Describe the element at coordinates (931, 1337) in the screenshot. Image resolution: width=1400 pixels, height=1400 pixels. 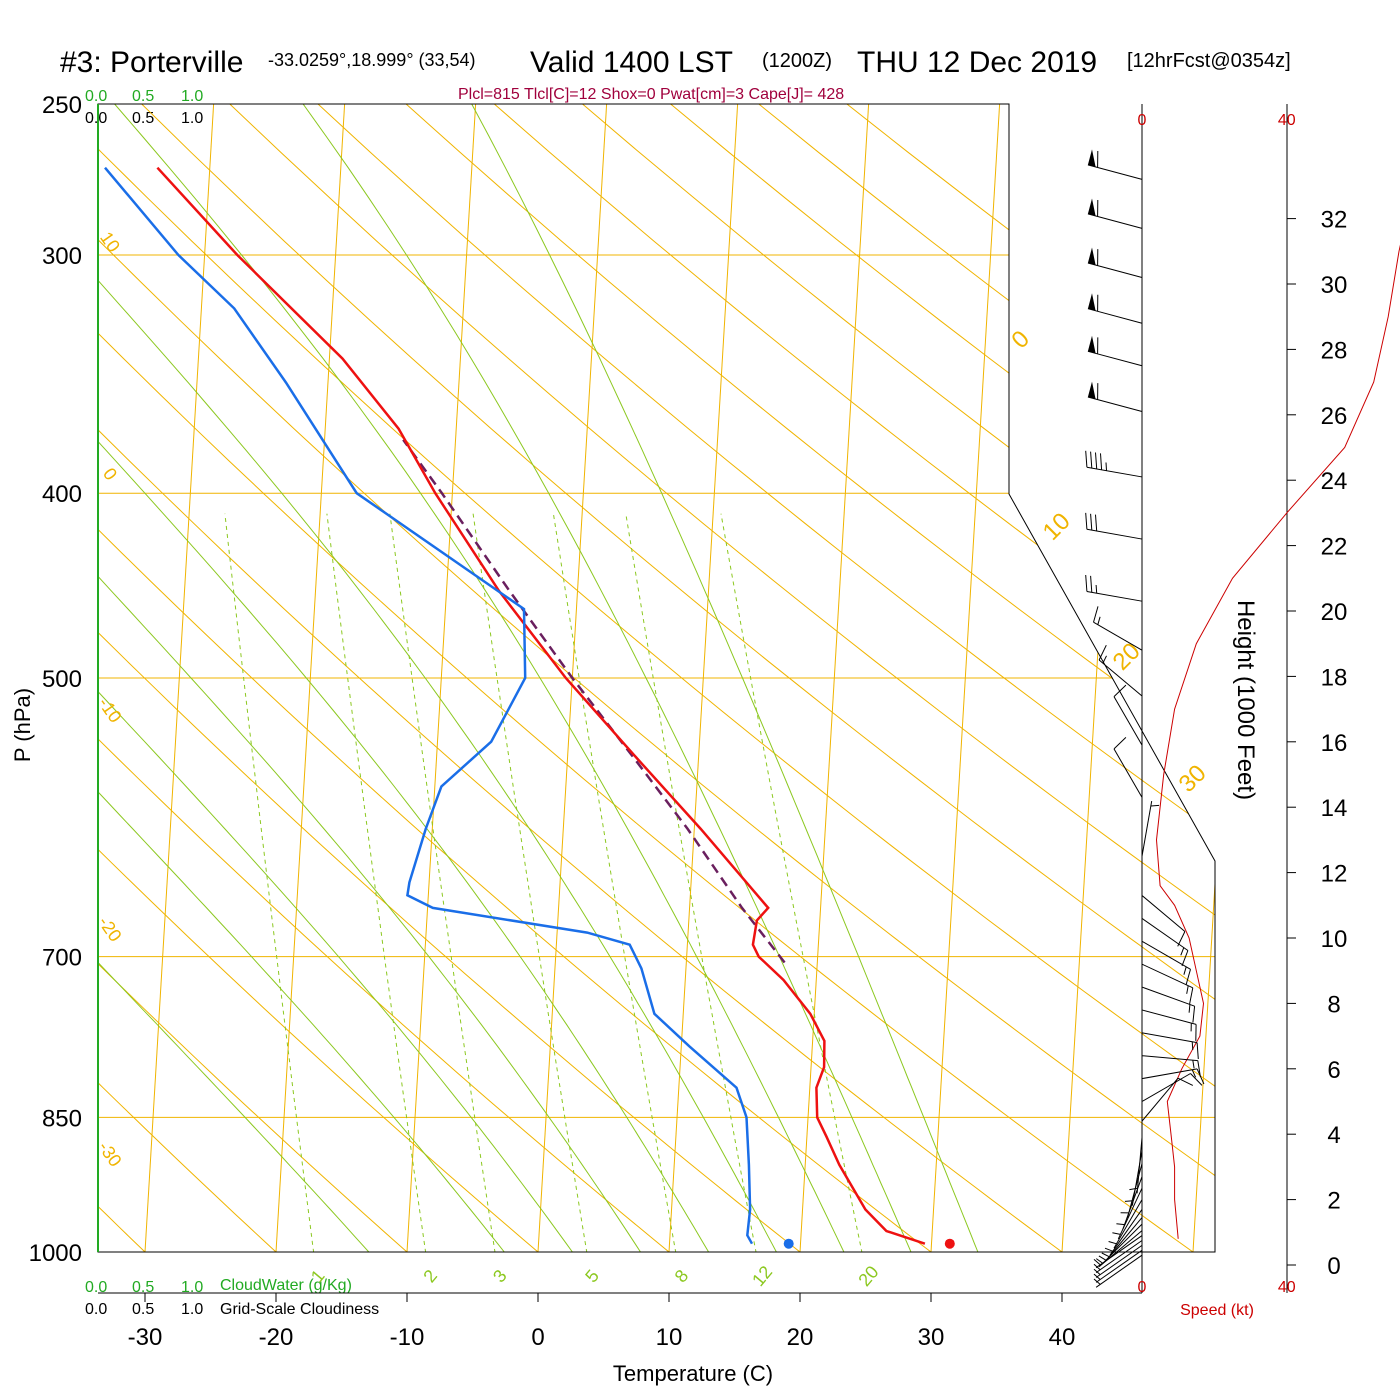
I see `x-tick-label: 30` at that location.